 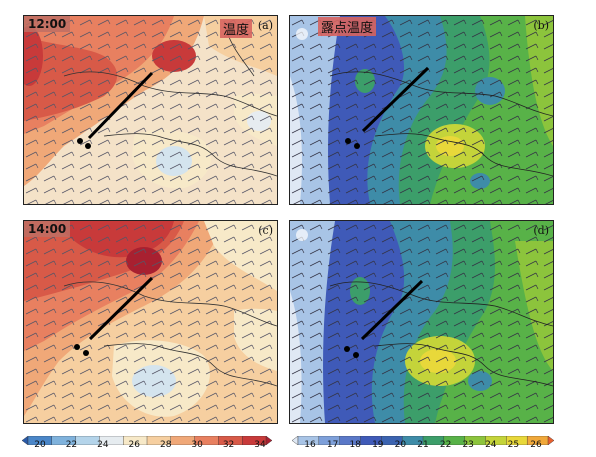 What do you see at coordinates (134, 445) in the screenshot?
I see `temperature-colorbar-tick-label: 26` at bounding box center [134, 445].